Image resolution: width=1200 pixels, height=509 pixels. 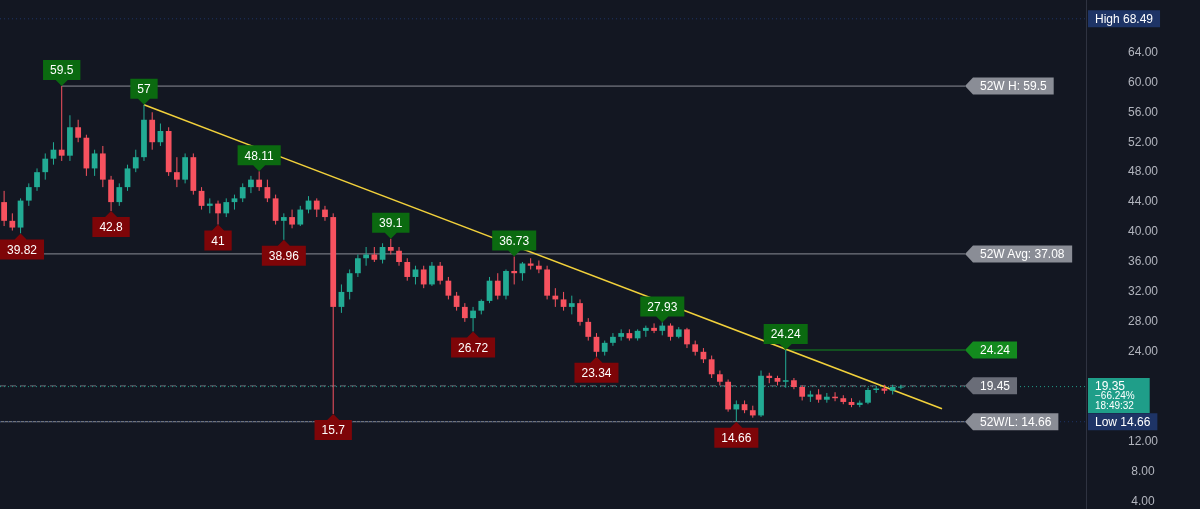 I want to click on y-tick-label: 32.00, so click(x=1143, y=291).